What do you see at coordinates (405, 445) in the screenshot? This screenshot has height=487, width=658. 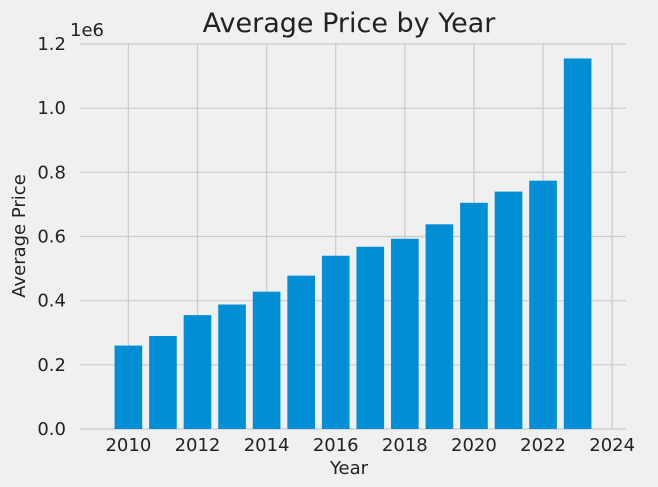 I see `x-tick-label: 2018` at bounding box center [405, 445].